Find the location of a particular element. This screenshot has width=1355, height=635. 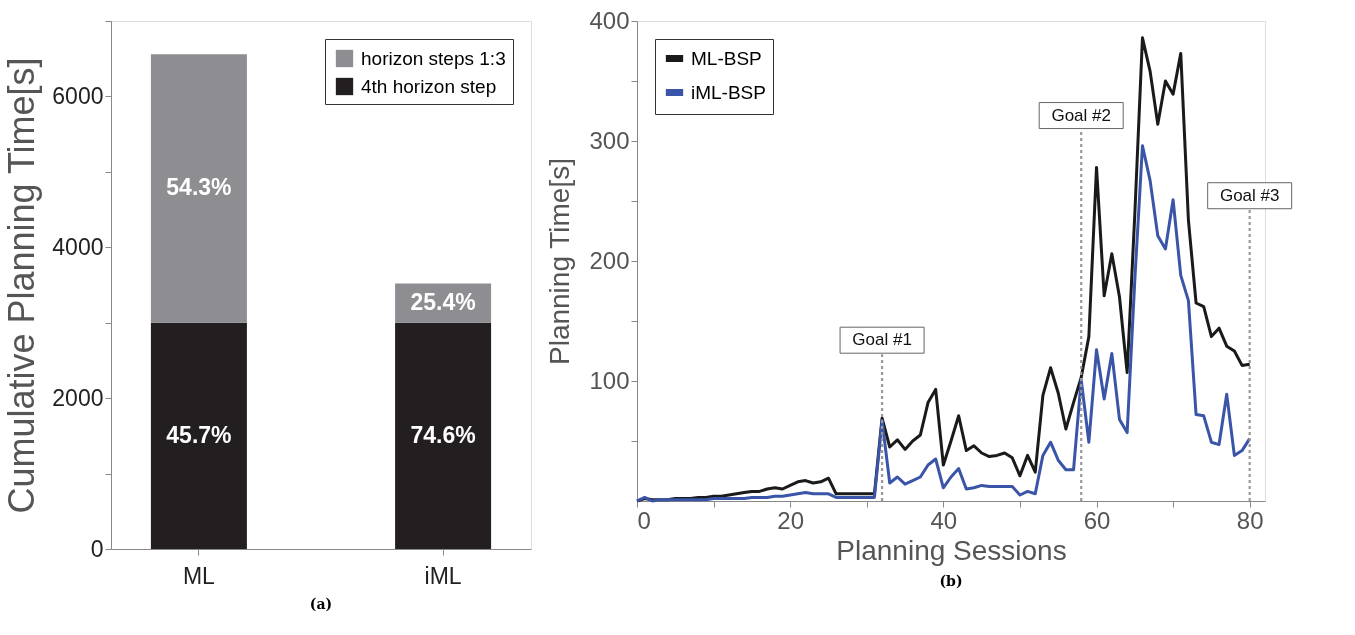

x-tick-label: 20 is located at coordinates (791, 520).